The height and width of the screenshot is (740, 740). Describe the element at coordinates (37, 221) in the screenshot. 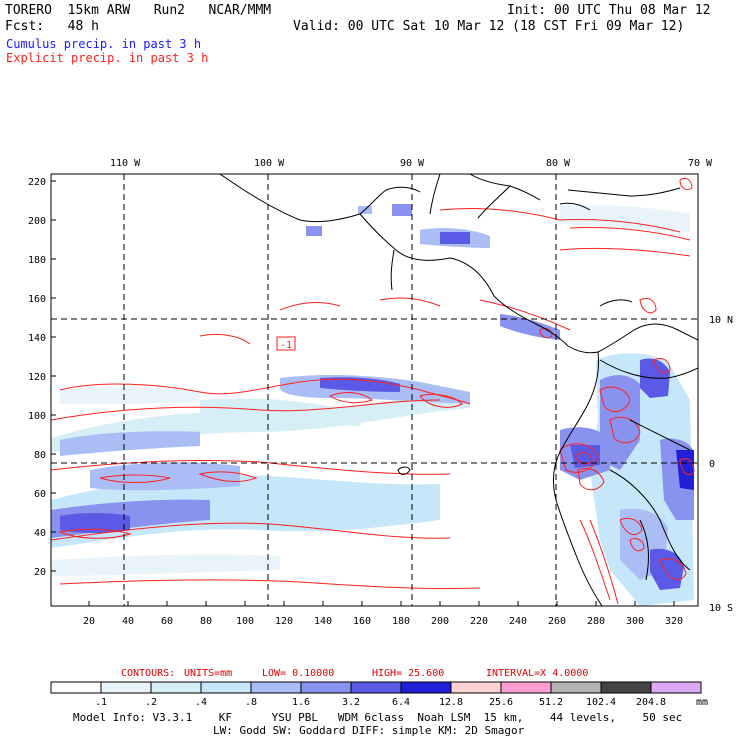

I see `y-tick: 200` at that location.